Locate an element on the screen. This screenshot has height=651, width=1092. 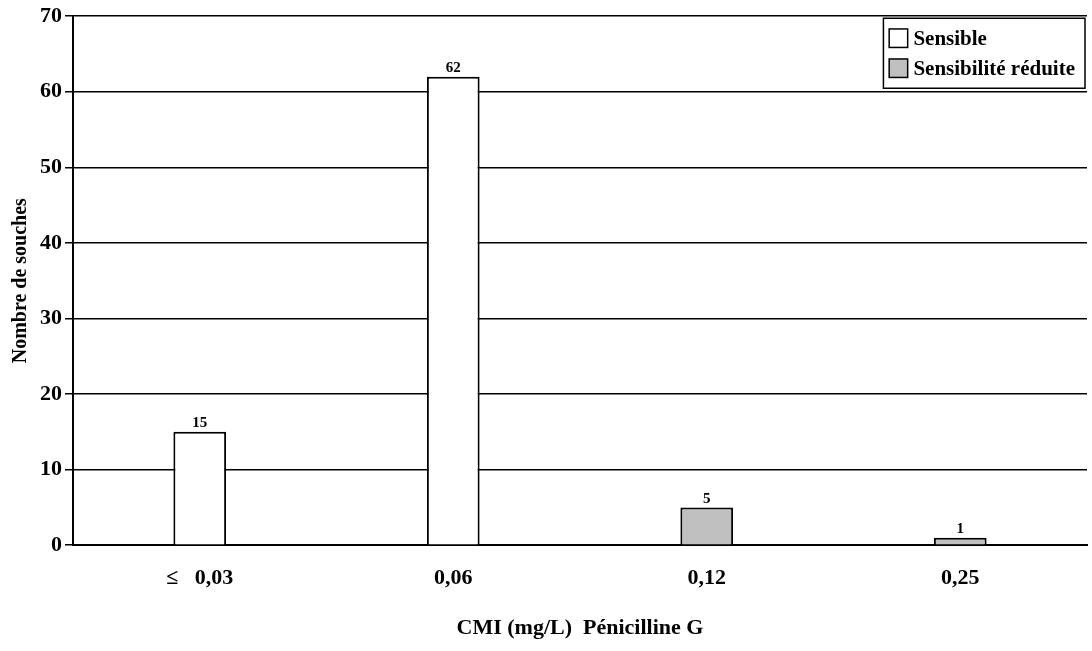
y-tick-label: 50 is located at coordinates (51, 166).